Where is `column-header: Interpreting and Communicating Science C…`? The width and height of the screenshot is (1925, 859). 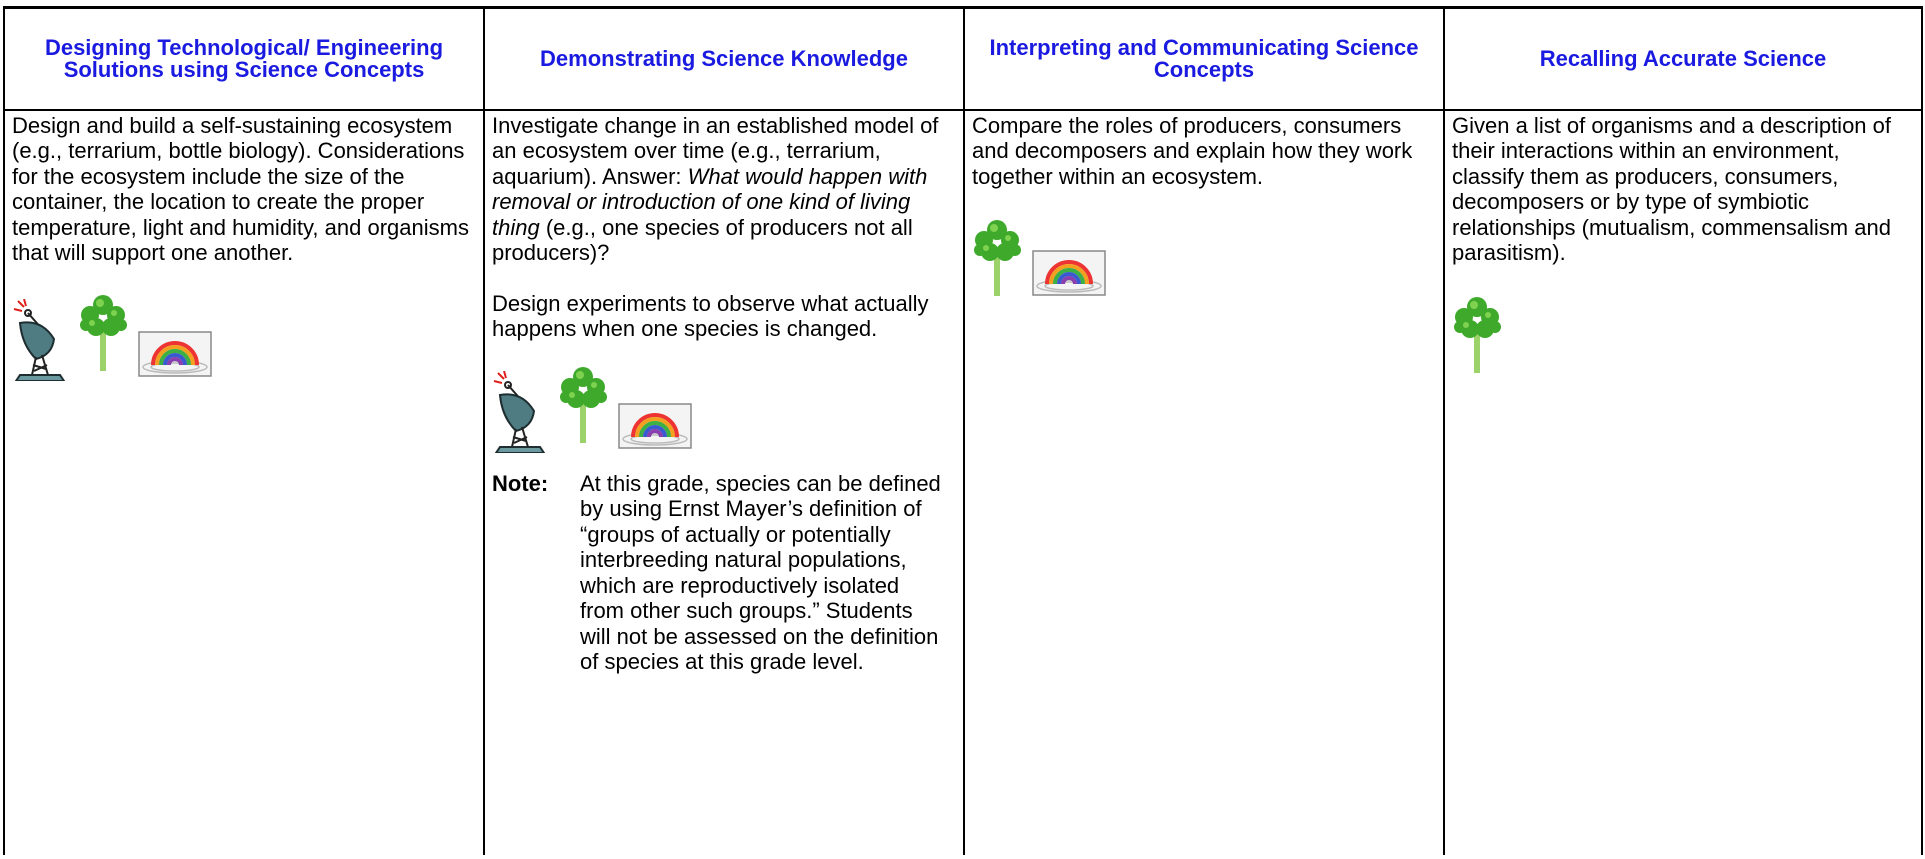
column-header: Interpreting and Communicating Science C… is located at coordinates (1204, 58).